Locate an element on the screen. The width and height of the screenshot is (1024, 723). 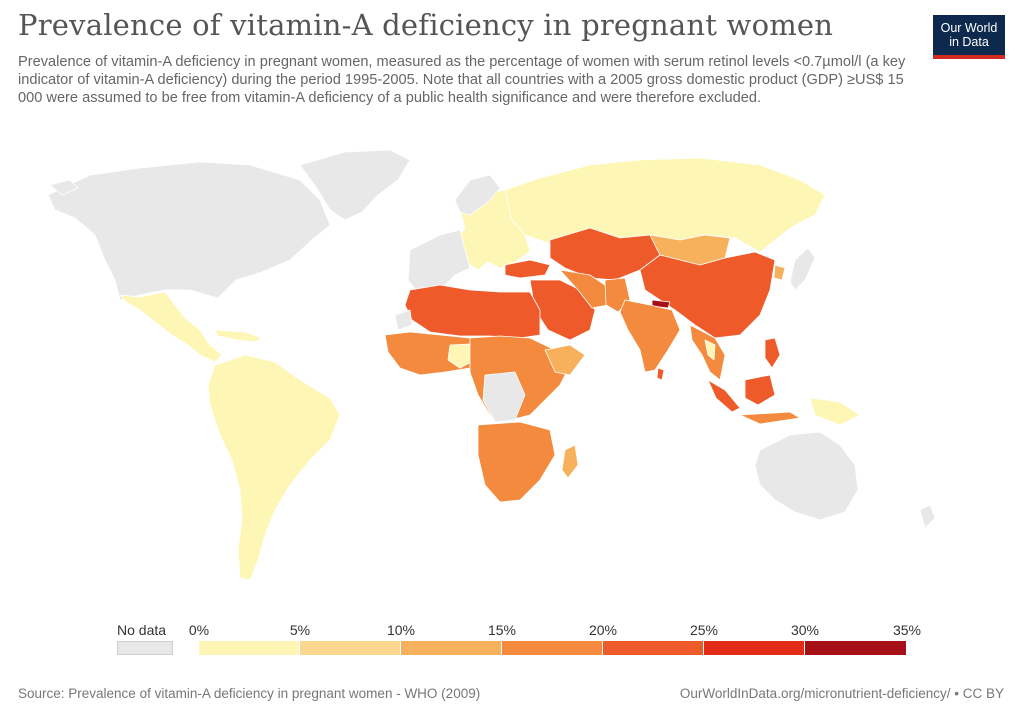
region-dr-congo is located at coordinates (504, 397).